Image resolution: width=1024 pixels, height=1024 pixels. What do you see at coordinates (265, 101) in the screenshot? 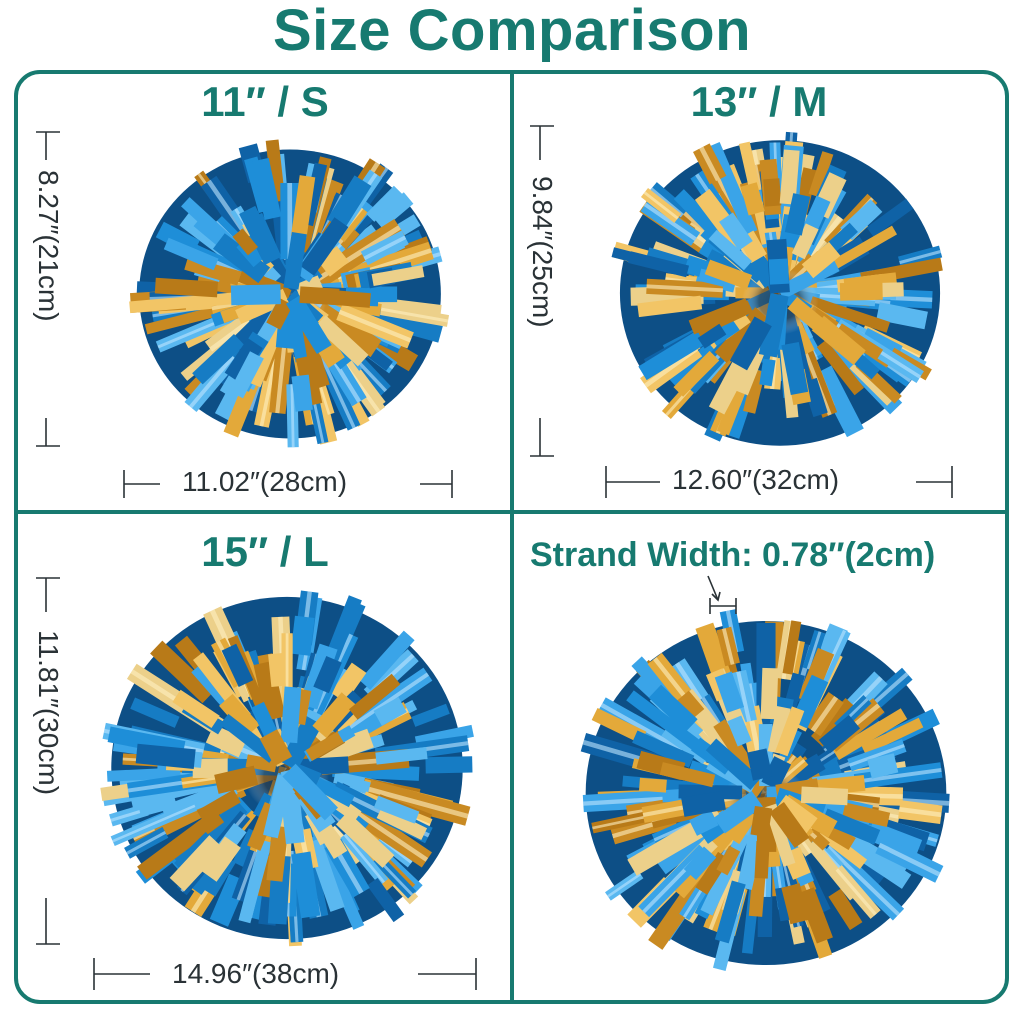
I see `size-title-small: 11″ / S` at bounding box center [265, 101].